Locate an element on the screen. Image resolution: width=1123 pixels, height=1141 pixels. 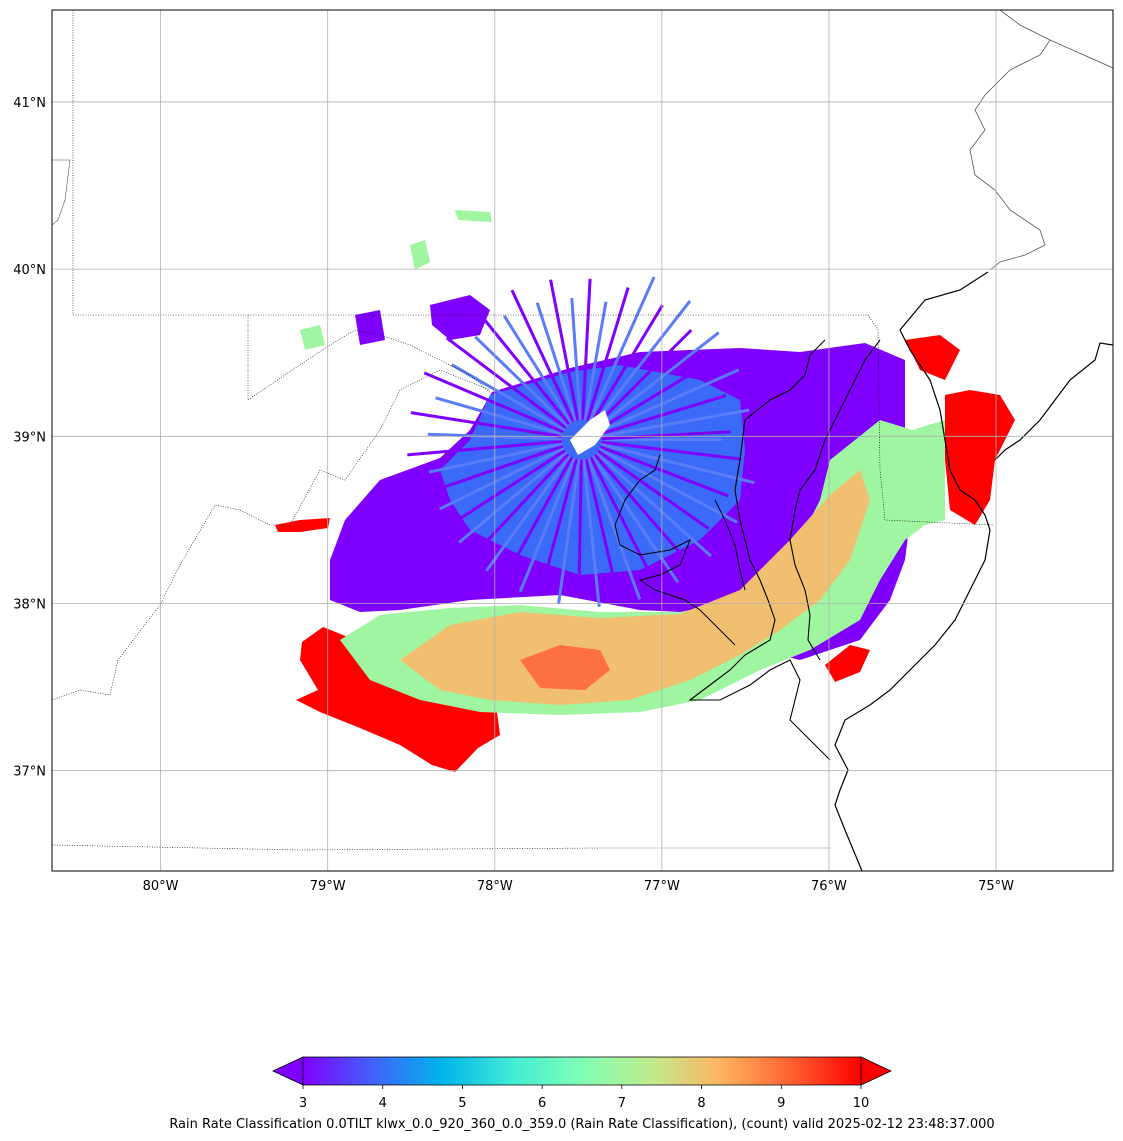
echo-region-core is located at coordinates (565, 667).